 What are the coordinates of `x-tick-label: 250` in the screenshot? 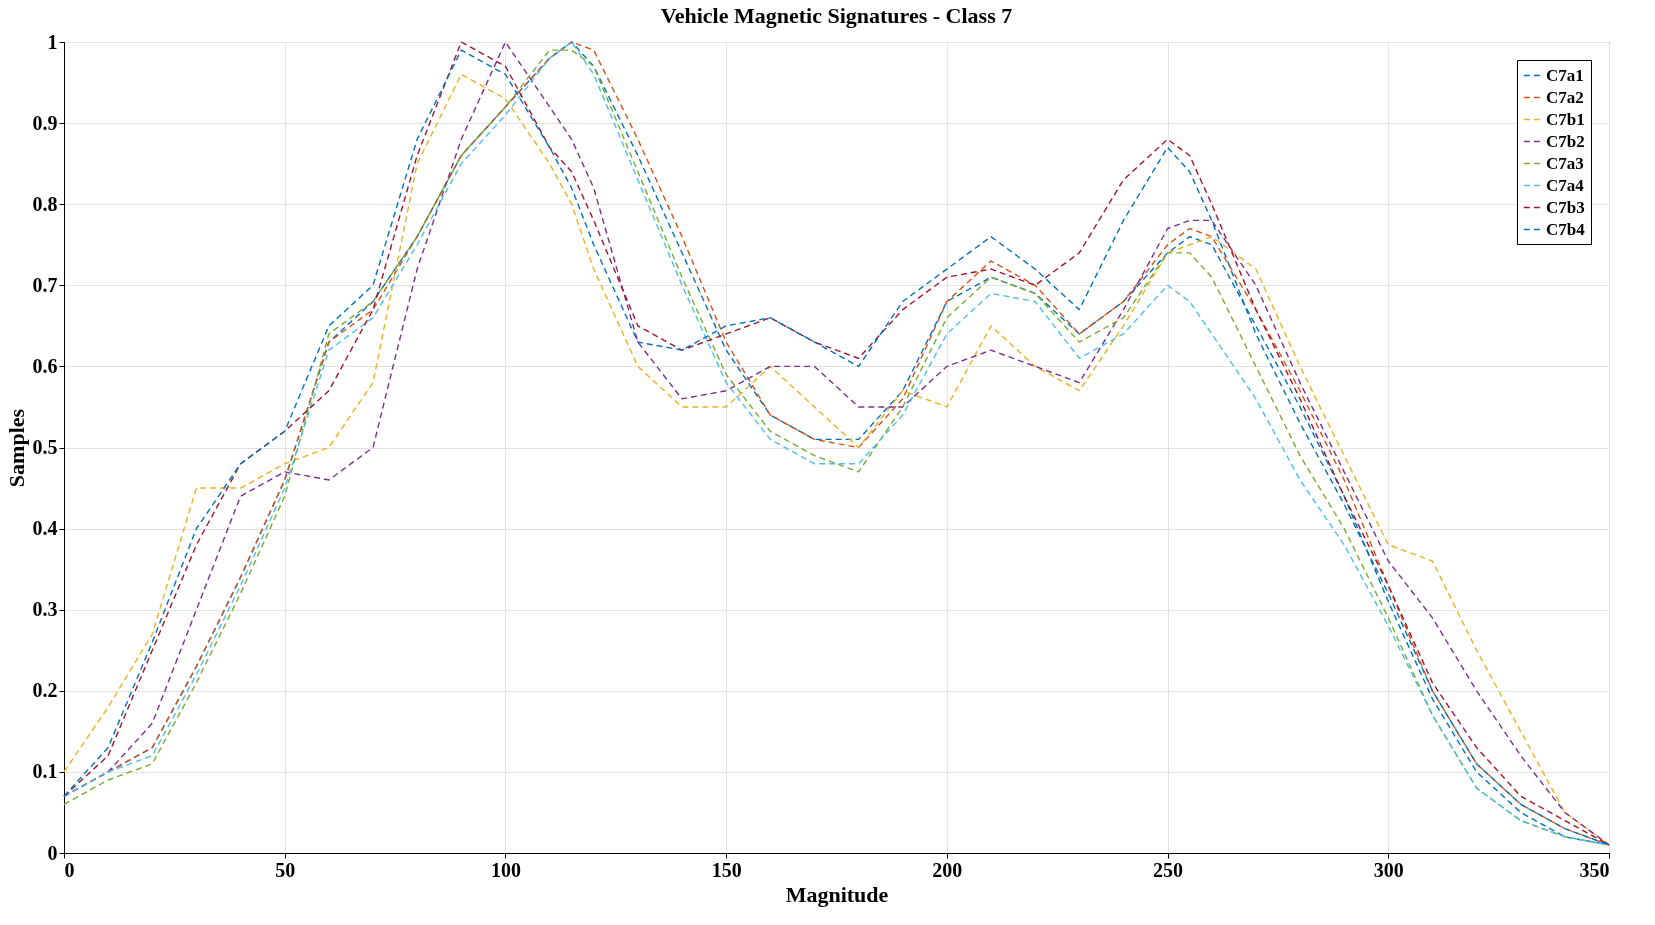 It's located at (1168, 869).